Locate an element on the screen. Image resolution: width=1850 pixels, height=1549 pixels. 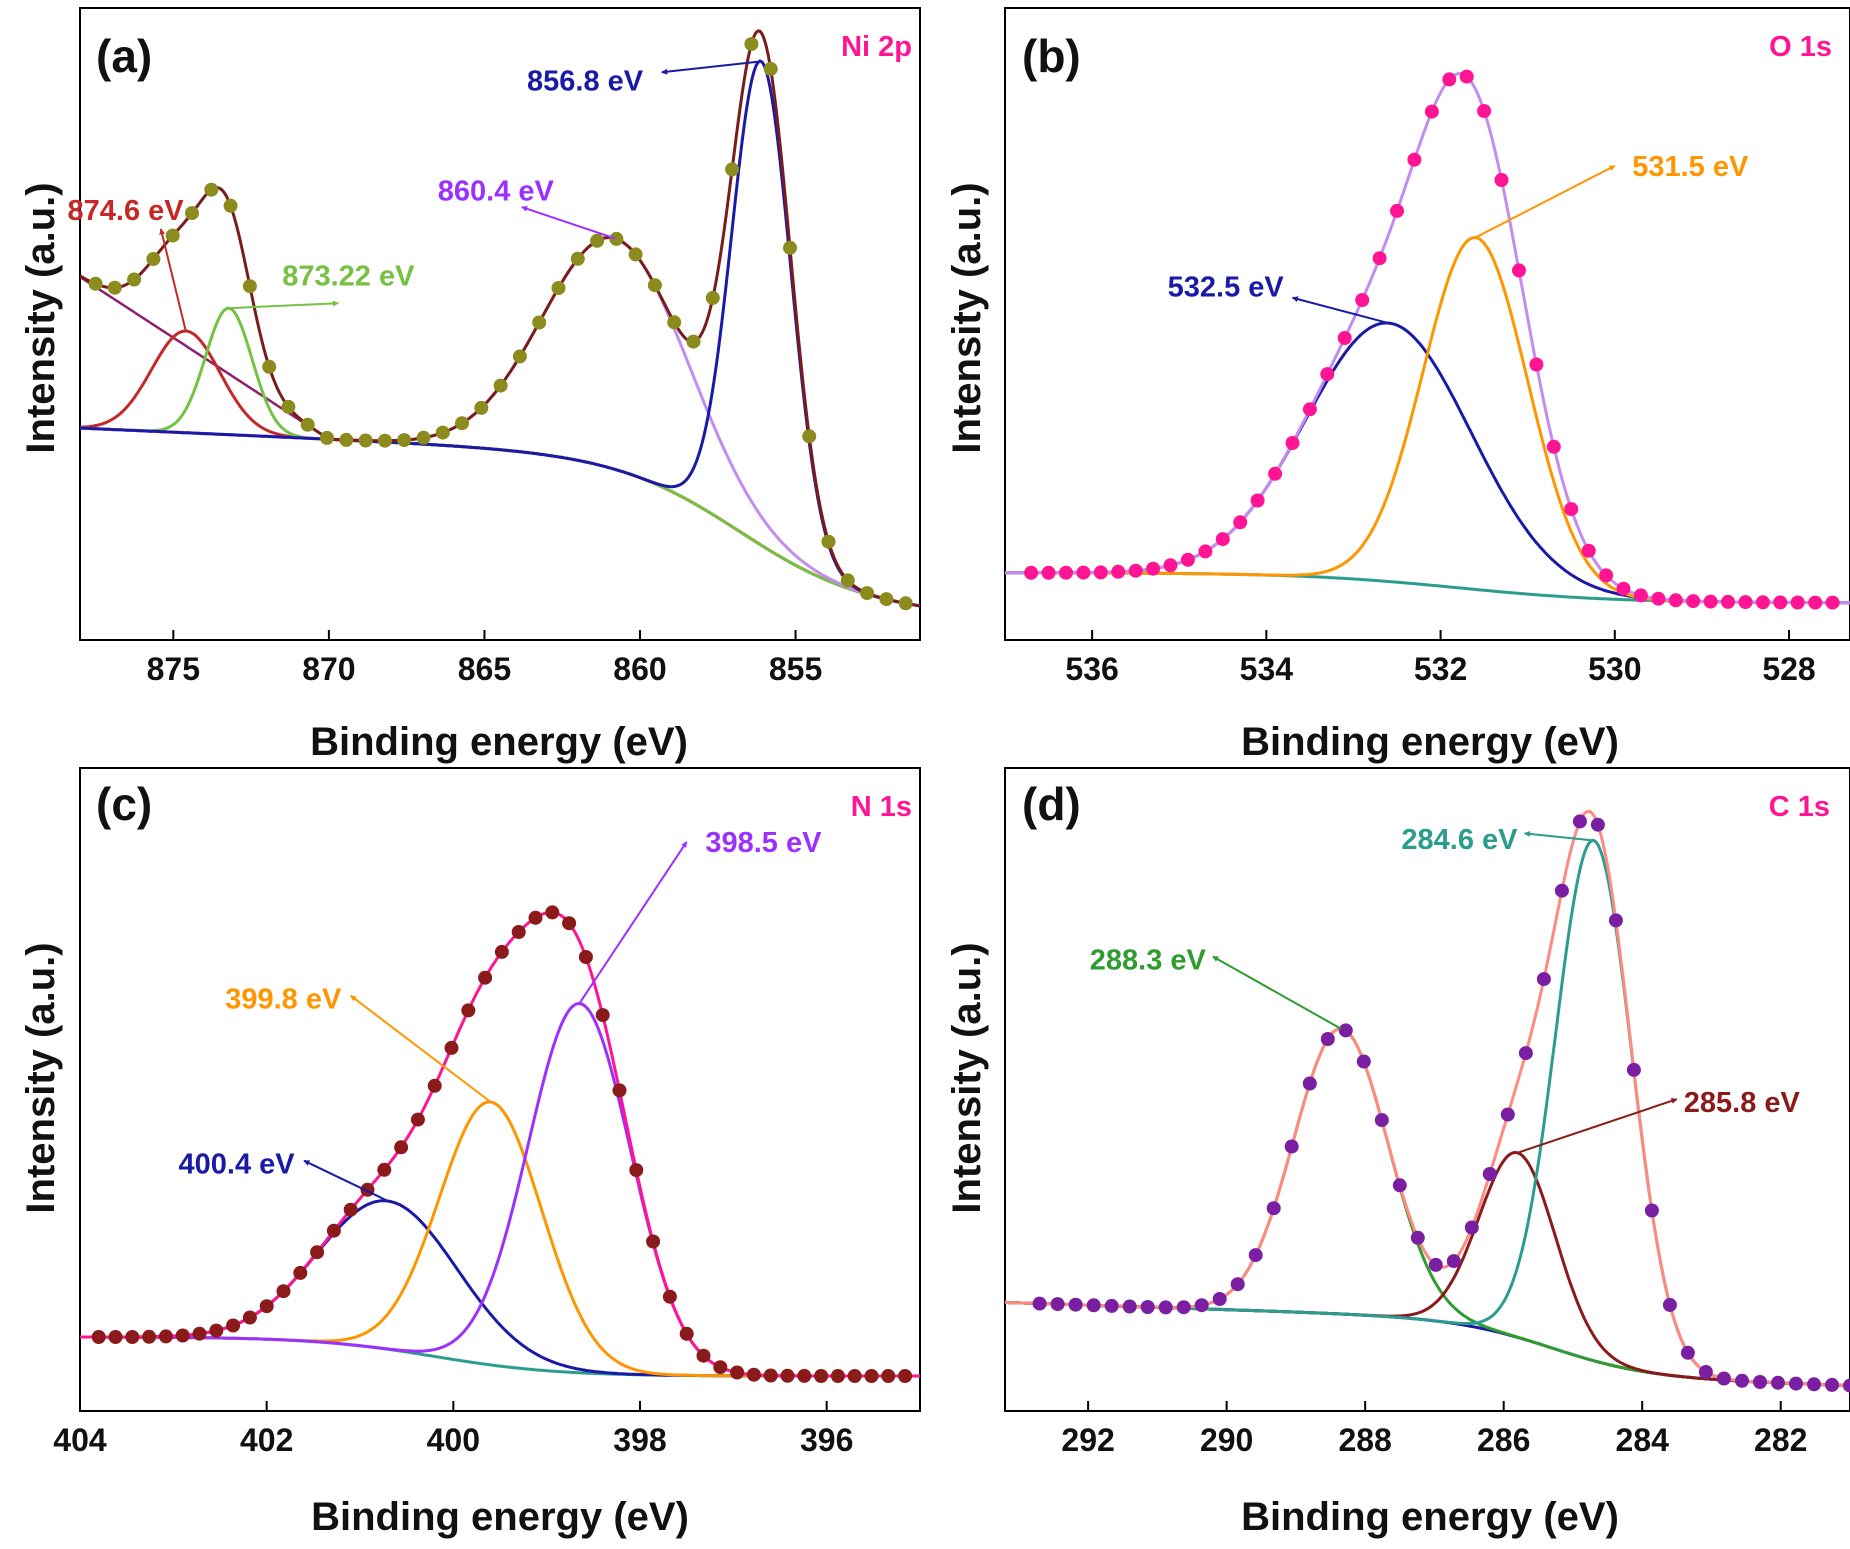
panel-c-peak-label: 400.4 eV is located at coordinates (237, 1164).